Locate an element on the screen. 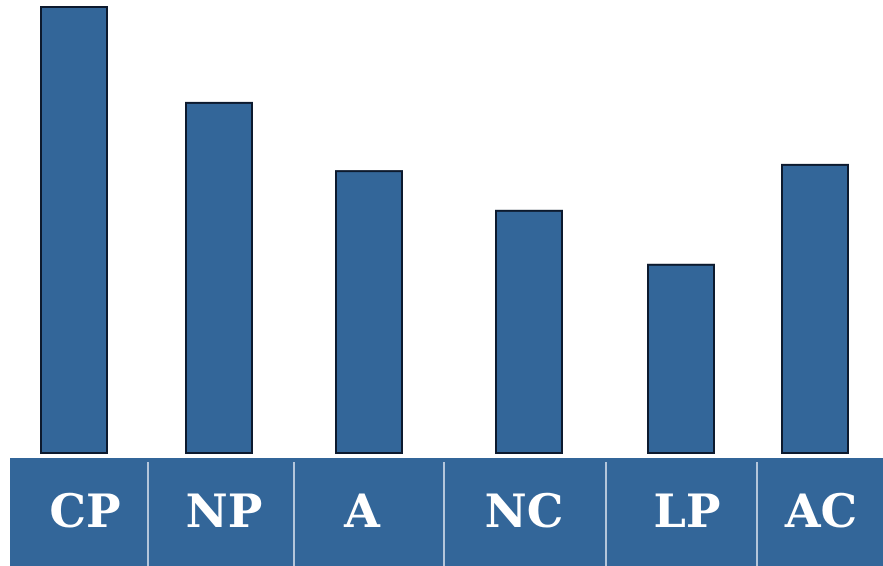 This screenshot has height=566, width=883. category-label-nc: NC is located at coordinates (524, 511).